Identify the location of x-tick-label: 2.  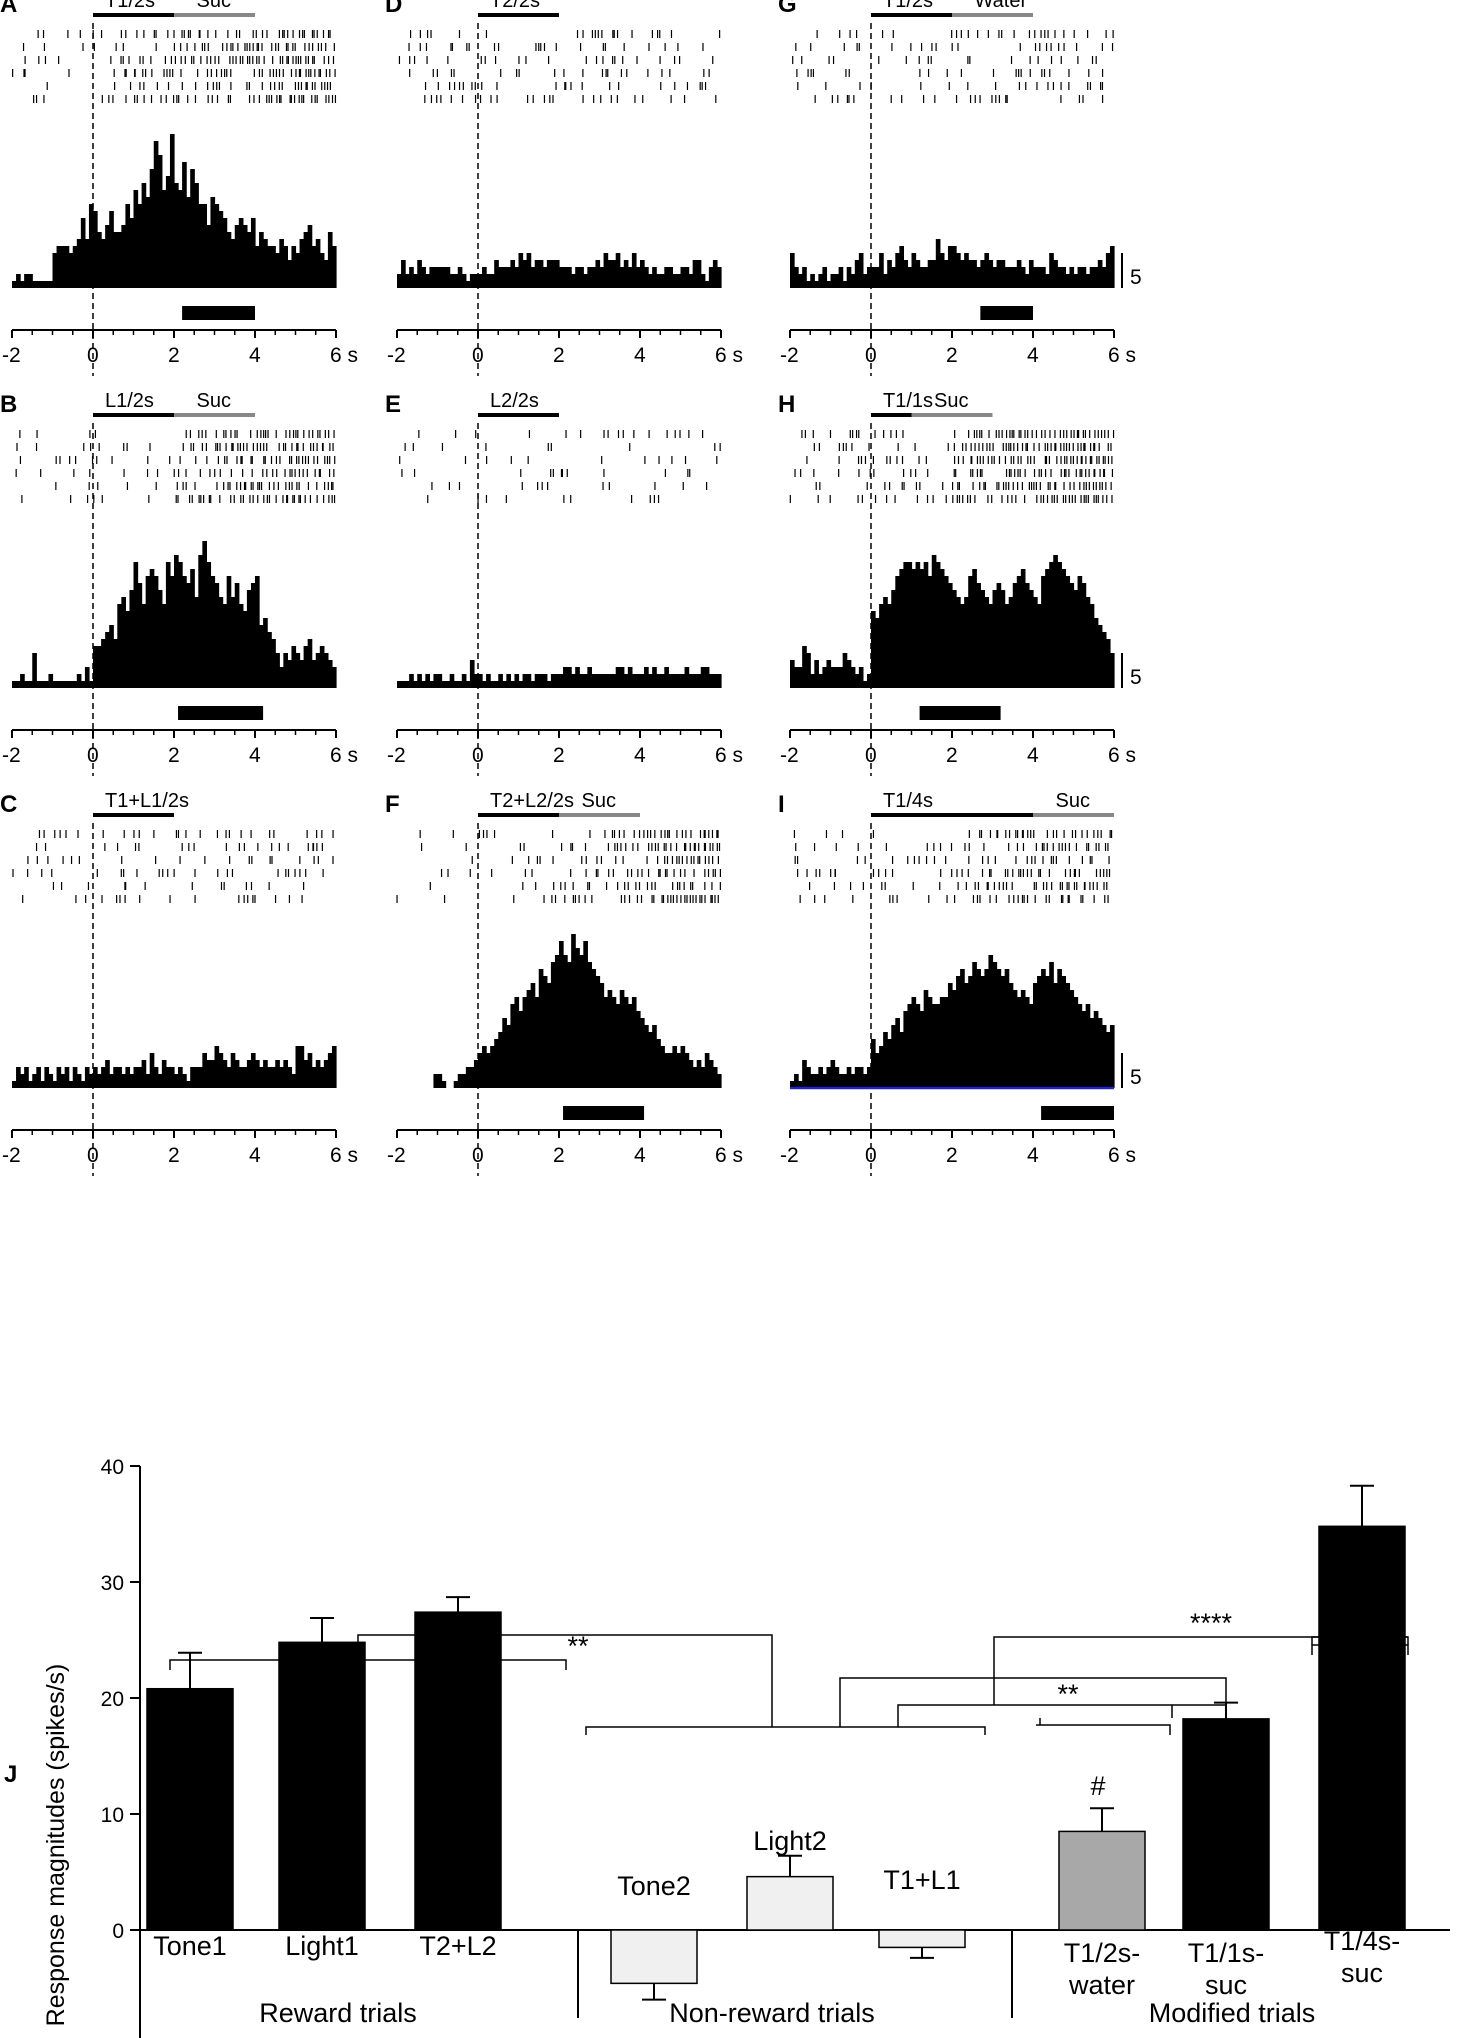
(174, 1155).